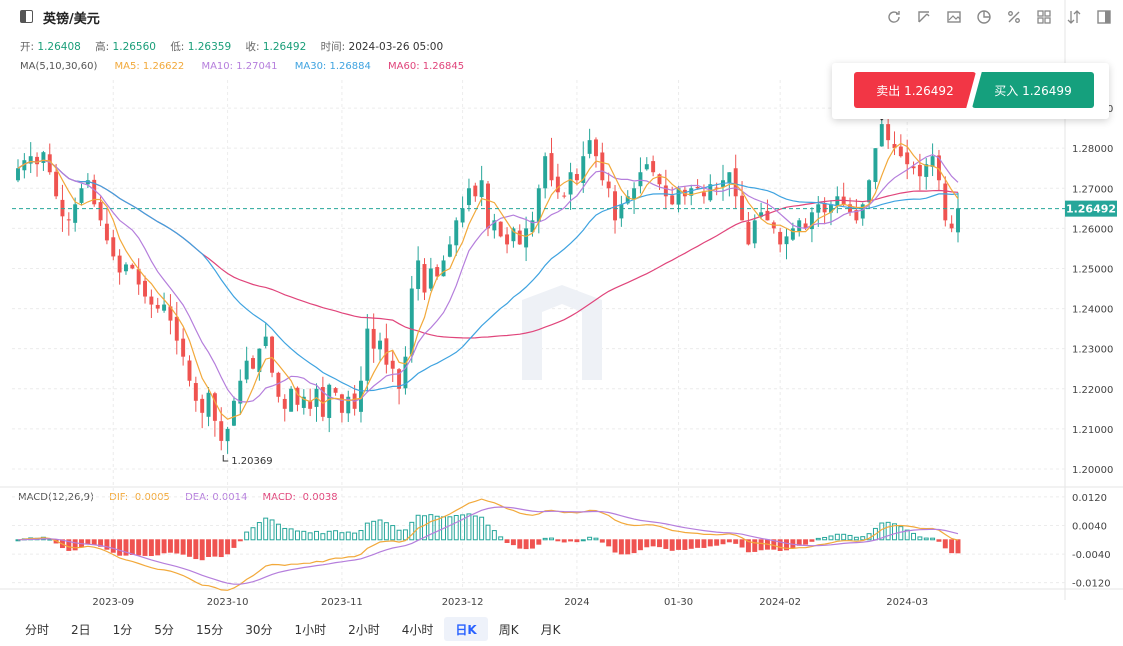 This screenshot has width=1123, height=646. Describe the element at coordinates (27, 47) in the screenshot. I see `open-label: 开:` at that location.